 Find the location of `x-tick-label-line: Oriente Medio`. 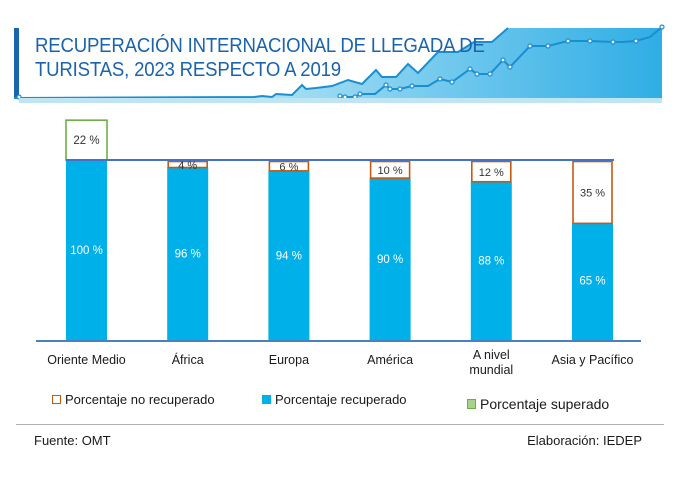

x-tick-label-line: Oriente Medio is located at coordinates (86, 360).